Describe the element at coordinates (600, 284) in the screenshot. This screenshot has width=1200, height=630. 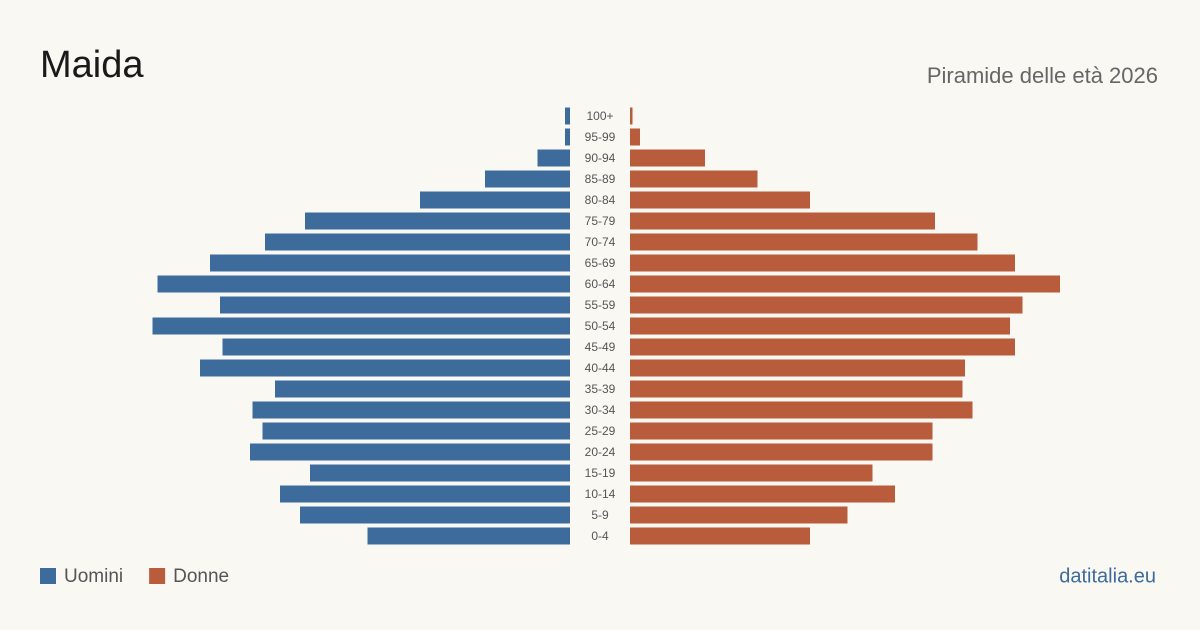
I see `age-label: 60-64` at that location.